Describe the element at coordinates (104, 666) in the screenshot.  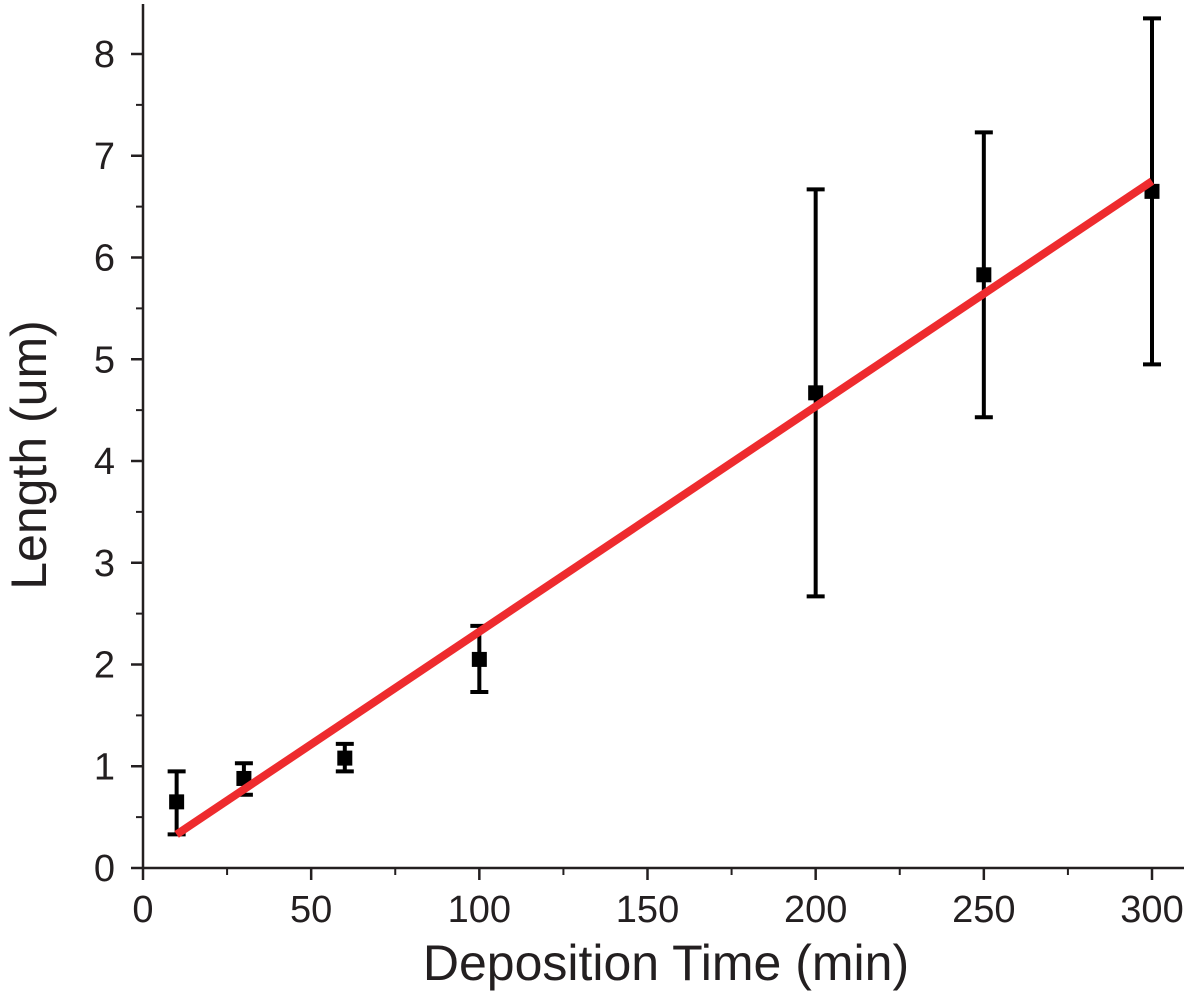
I see `y-tick-label: 2` at that location.